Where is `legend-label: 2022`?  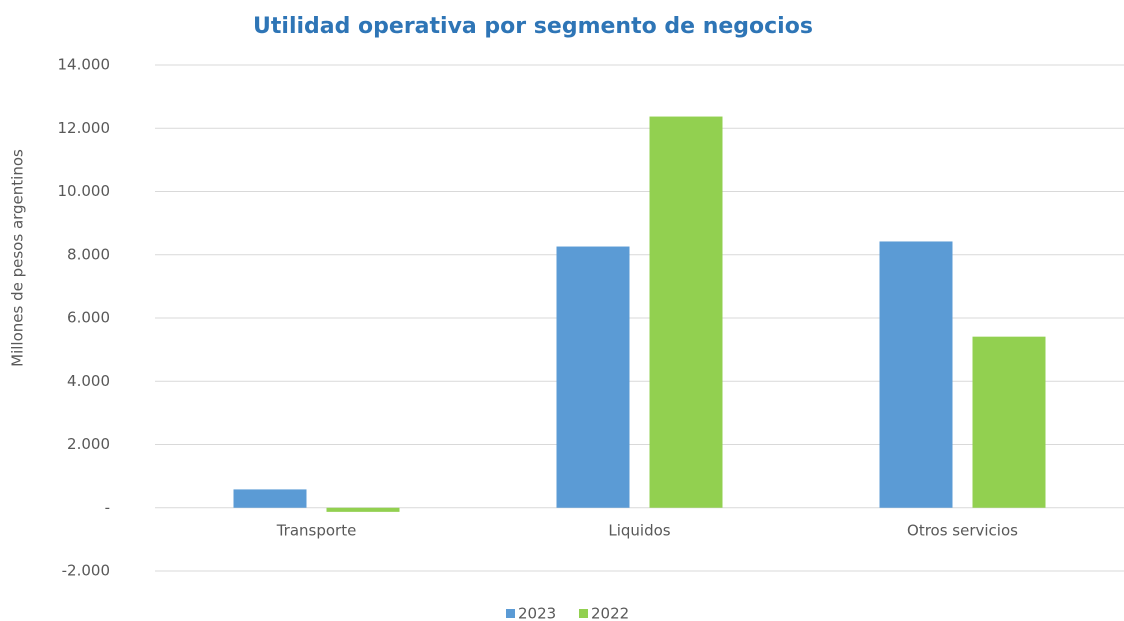
legend-label: 2022 is located at coordinates (610, 613).